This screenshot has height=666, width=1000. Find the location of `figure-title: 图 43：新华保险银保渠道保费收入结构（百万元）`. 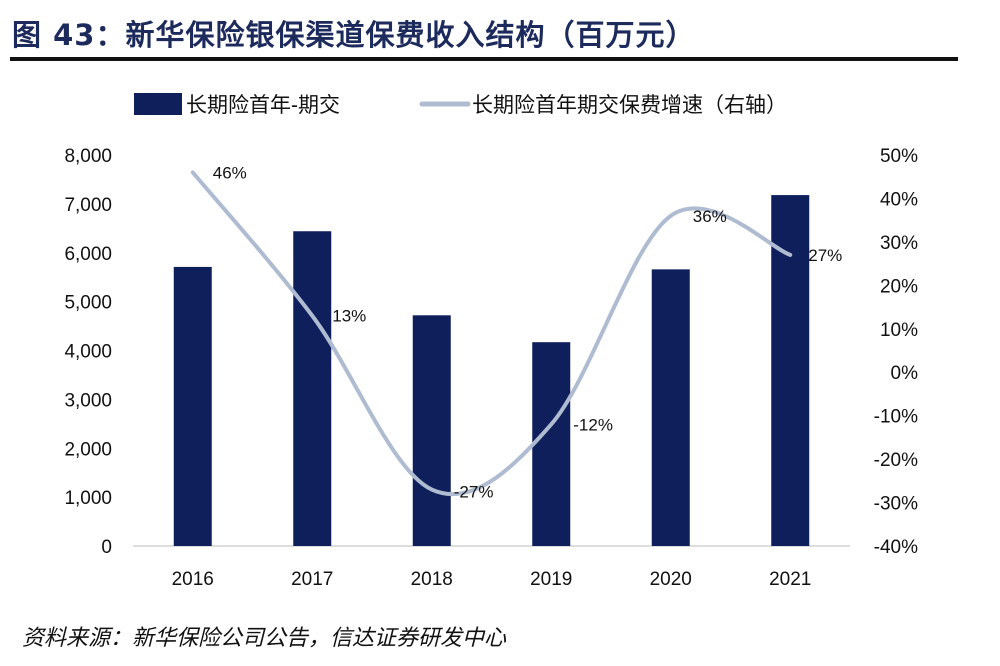

figure-title: 图 43：新华保险银保渠道保费收入结构（百万元） is located at coordinates (354, 35).